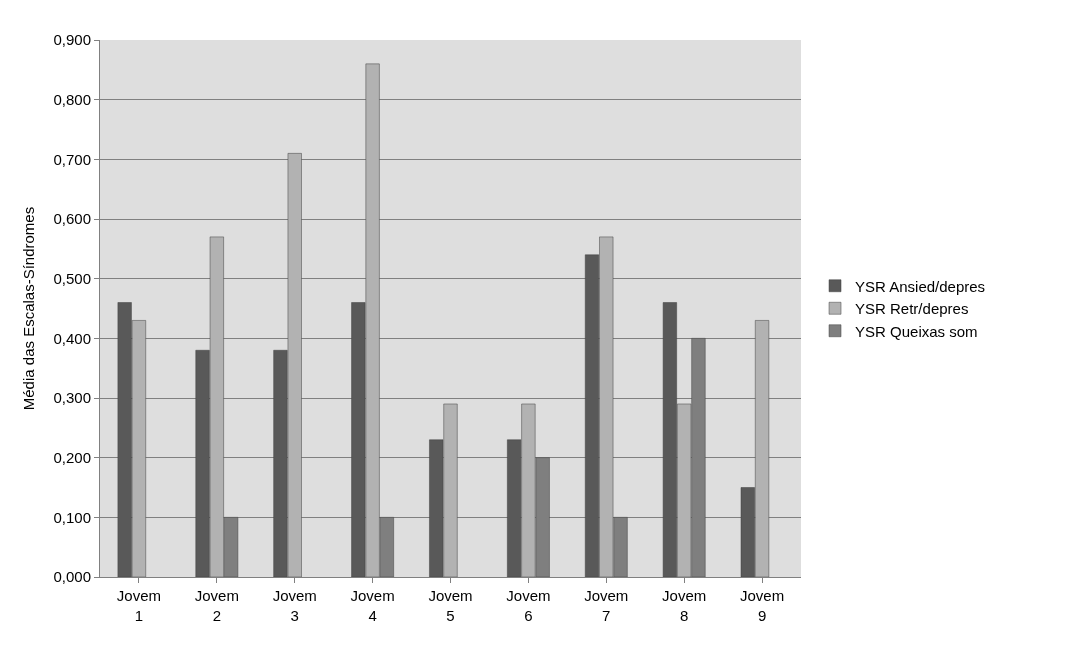  Describe the element at coordinates (916, 331) in the screenshot. I see `legend-label: YSR Queixas som` at that location.